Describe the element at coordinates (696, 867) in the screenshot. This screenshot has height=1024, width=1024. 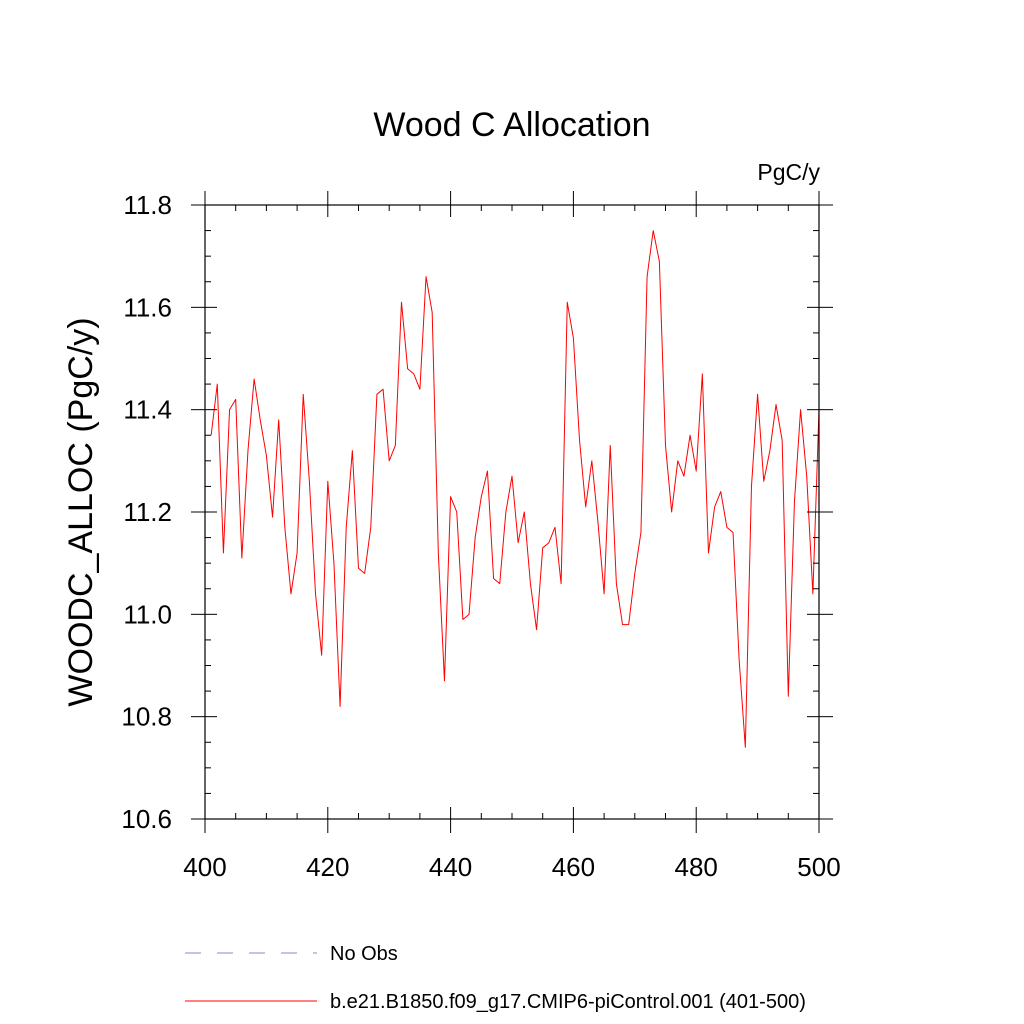
I see `x-tick-label: 480` at that location.